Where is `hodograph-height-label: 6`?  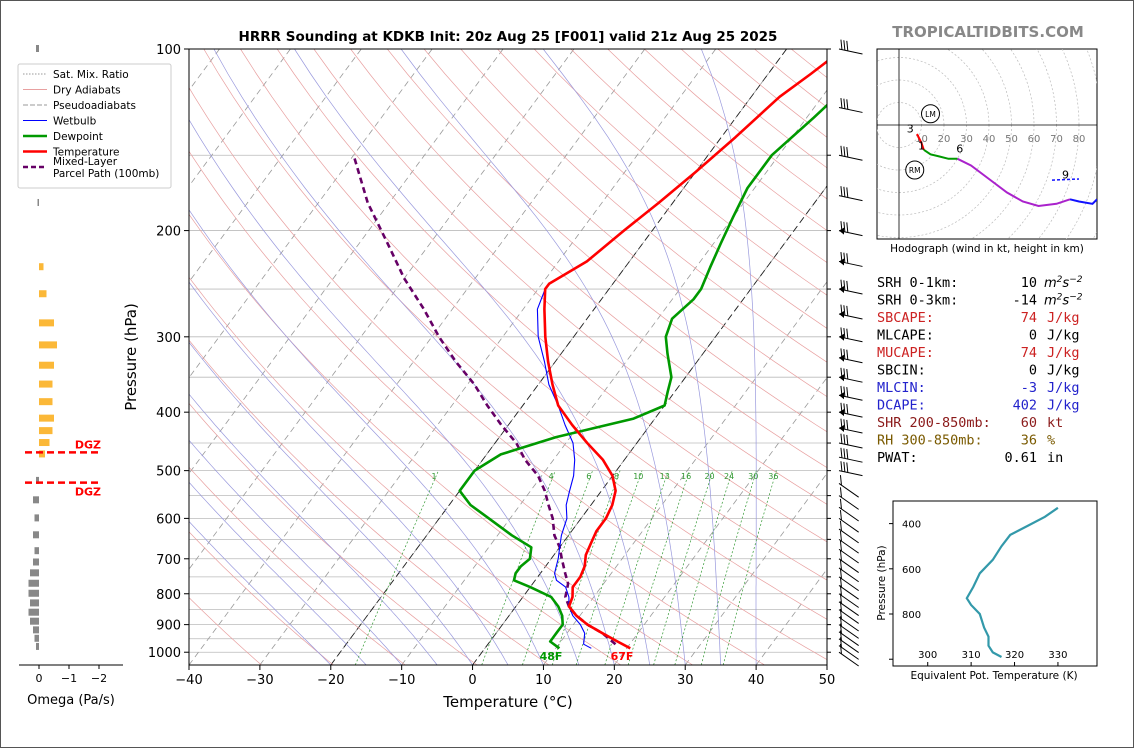 hodograph-height-label: 6 is located at coordinates (959, 149).